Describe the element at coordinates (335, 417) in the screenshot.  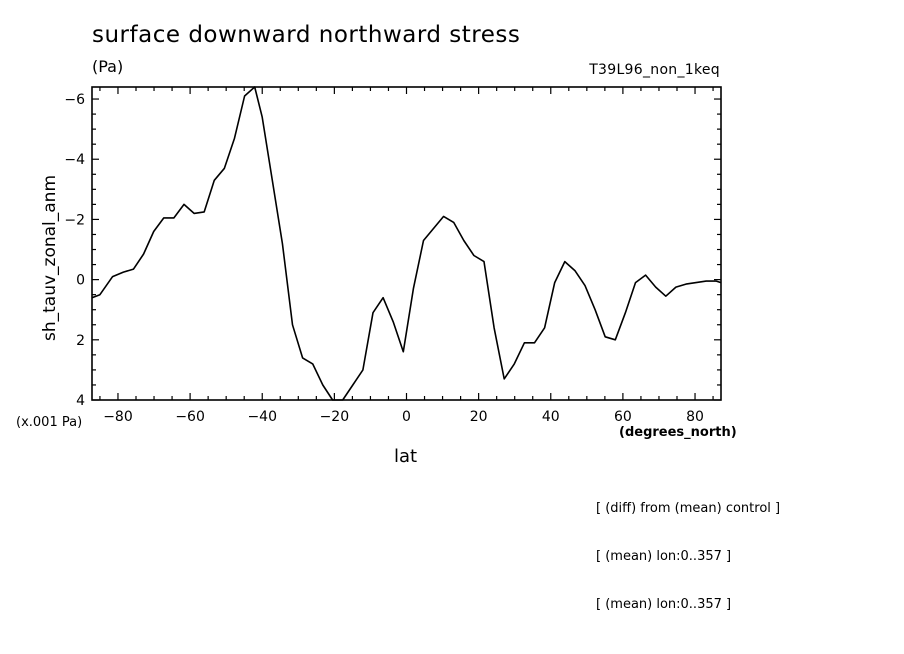
I see `x-tick-label: −20` at that location.